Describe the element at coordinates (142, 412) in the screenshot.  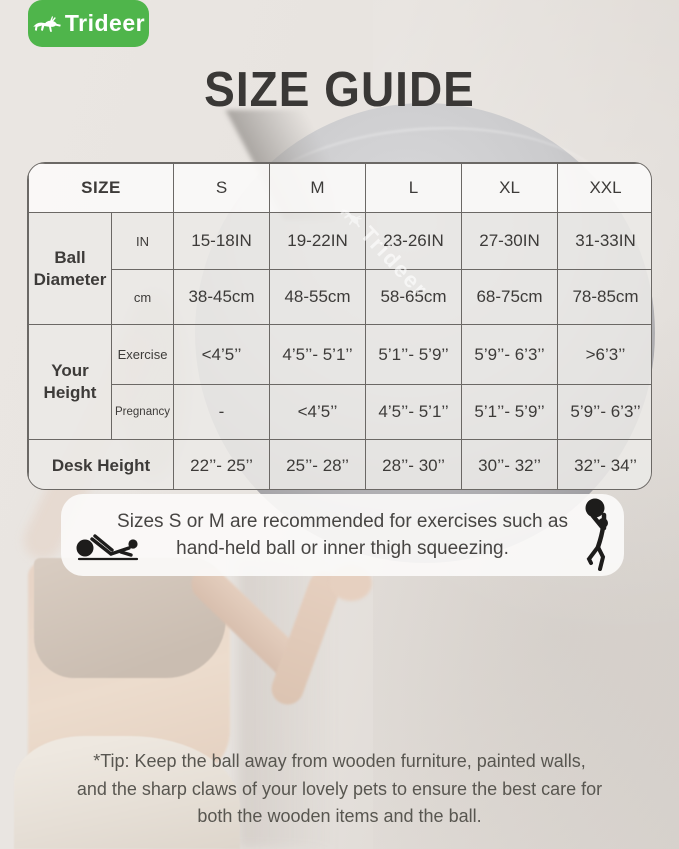
I see `row-sub-pregnancy: Pregnancy` at that location.